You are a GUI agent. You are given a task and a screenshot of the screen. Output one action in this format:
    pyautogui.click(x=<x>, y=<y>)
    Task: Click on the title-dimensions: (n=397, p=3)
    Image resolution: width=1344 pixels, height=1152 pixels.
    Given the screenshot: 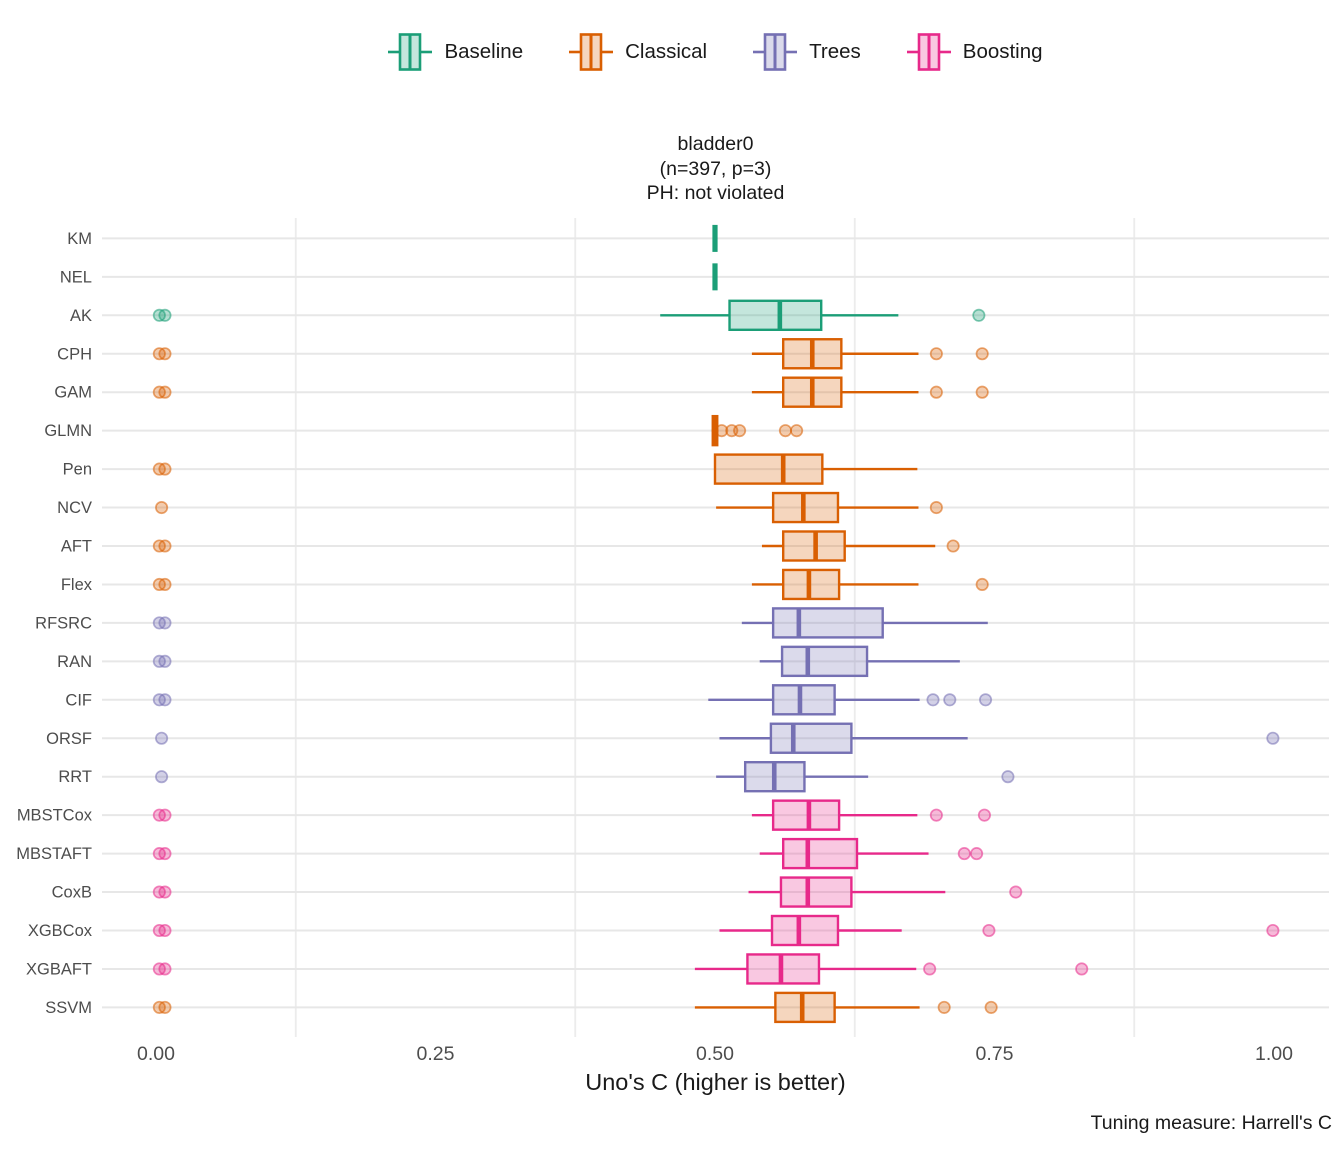 What is the action you would take?
    pyautogui.click(x=715, y=168)
    